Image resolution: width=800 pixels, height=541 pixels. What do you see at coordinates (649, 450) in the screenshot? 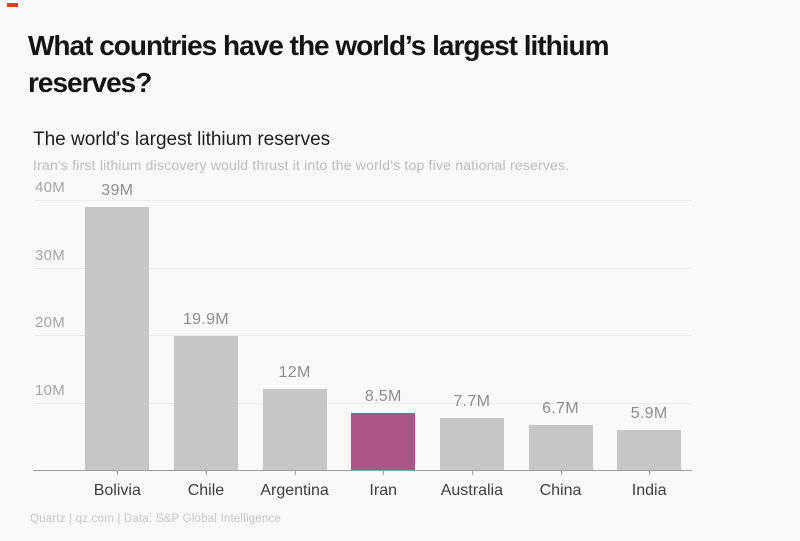
I see `bar-india` at bounding box center [649, 450].